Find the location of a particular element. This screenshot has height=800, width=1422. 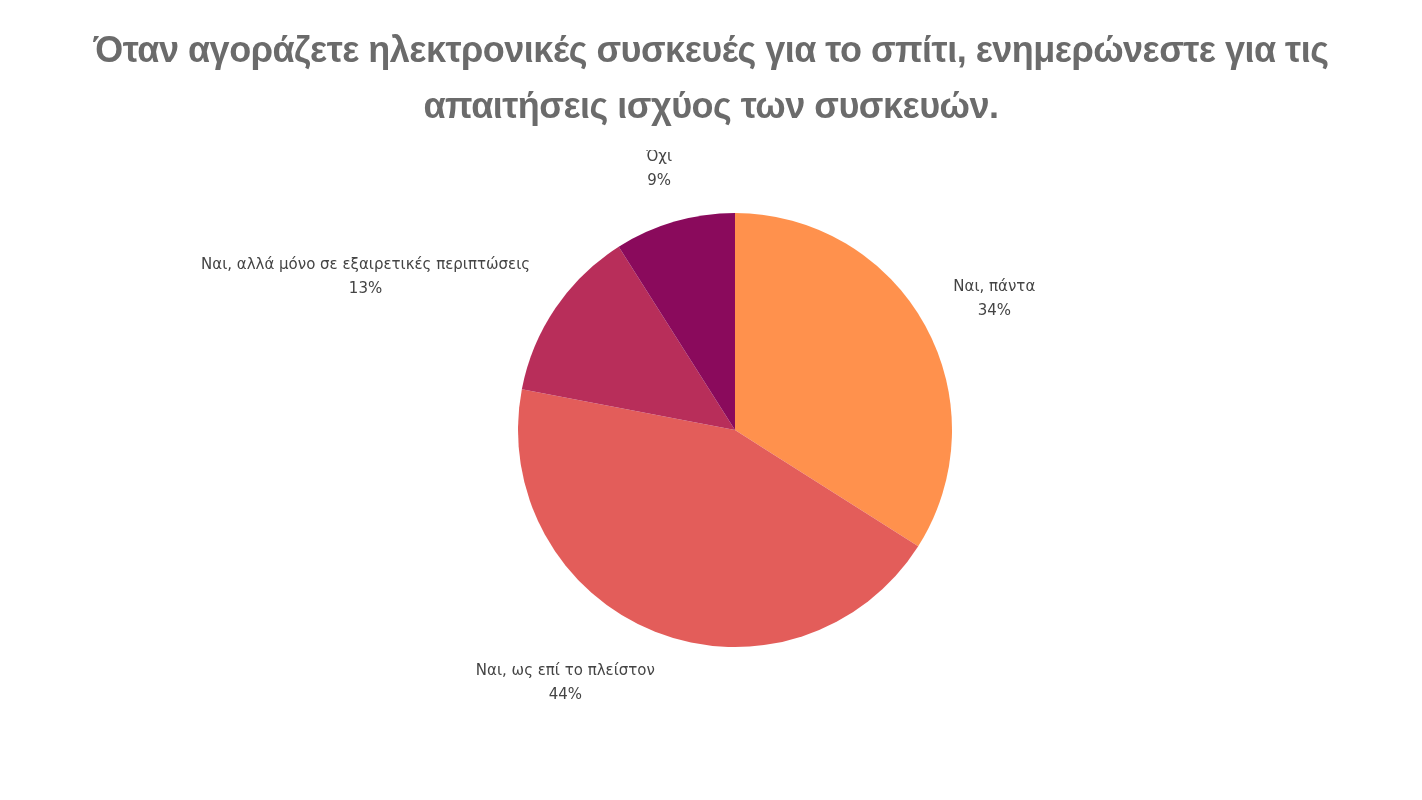

data-label: 34% is located at coordinates (994, 309).